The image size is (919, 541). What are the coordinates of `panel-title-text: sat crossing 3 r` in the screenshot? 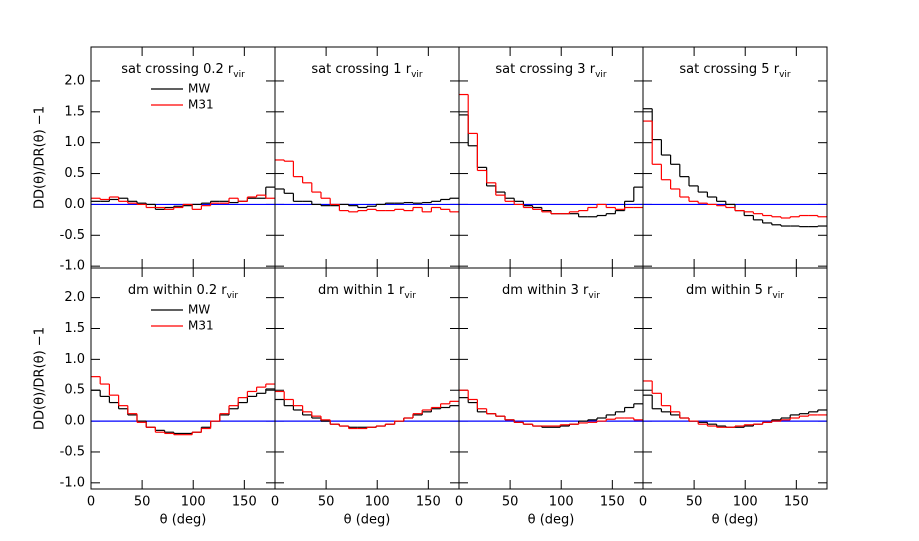 It's located at (545, 69).